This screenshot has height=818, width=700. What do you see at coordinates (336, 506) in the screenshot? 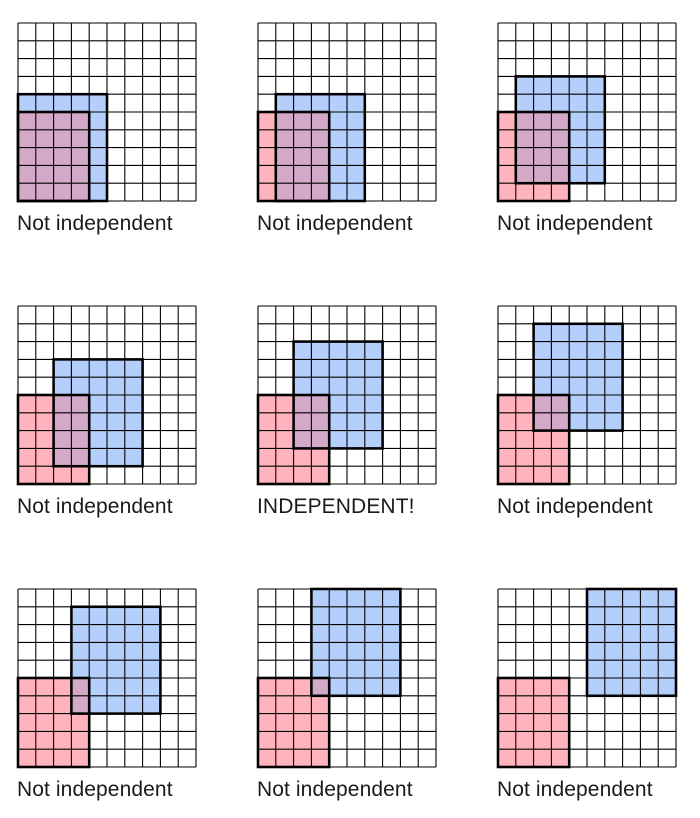
I see `panel-caption: INDEPENDENT!` at bounding box center [336, 506].